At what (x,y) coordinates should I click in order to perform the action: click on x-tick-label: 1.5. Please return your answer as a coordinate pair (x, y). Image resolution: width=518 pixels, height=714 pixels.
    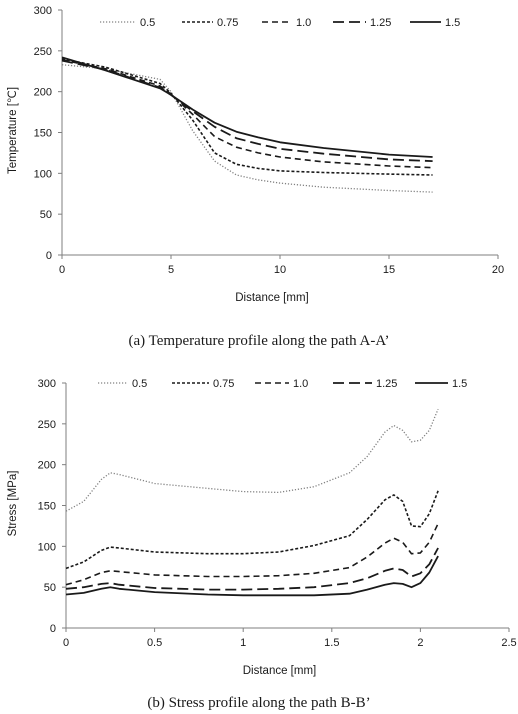
    Looking at the image, I should click on (331, 643).